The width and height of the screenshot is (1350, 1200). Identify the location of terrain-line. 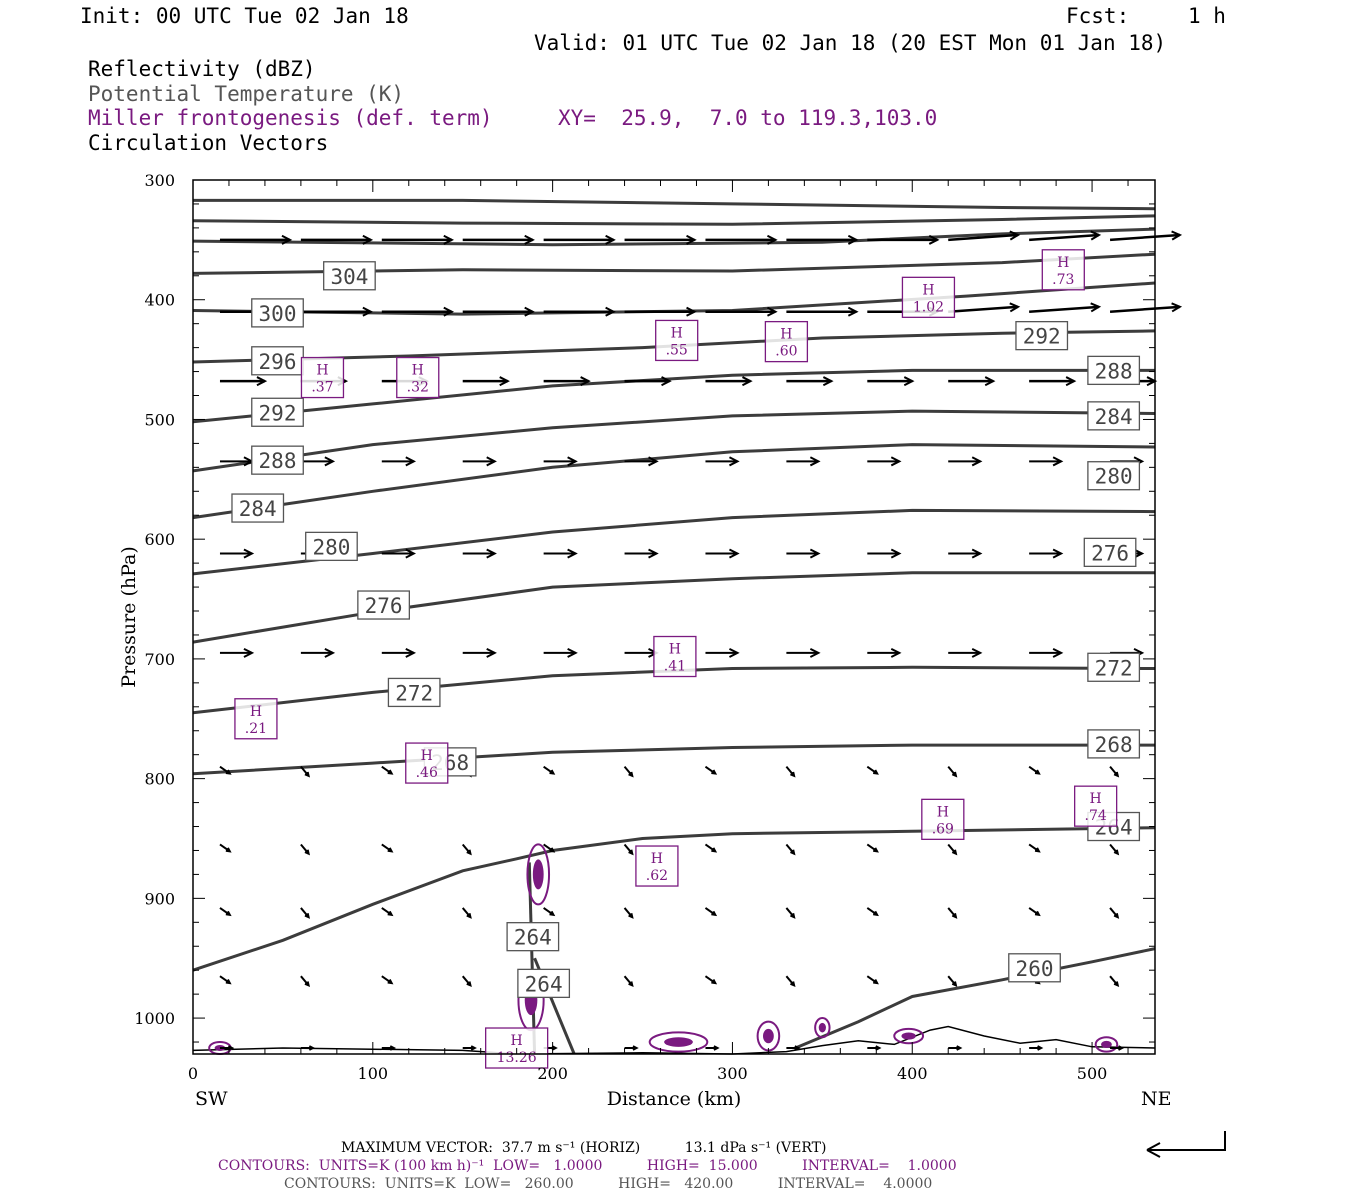
(674, 1040).